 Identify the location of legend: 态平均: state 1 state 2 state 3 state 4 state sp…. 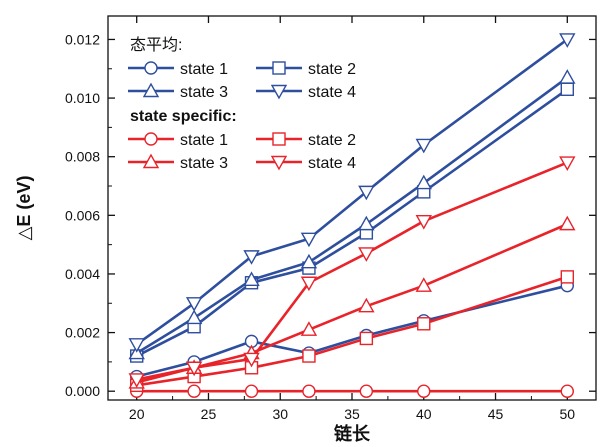
(242, 104).